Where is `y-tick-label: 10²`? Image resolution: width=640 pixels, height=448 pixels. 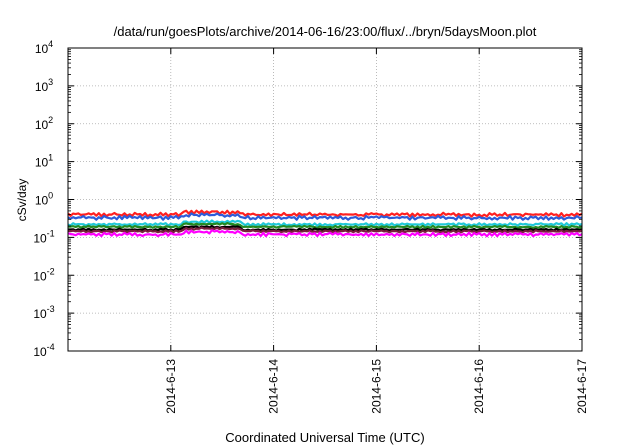
y-tick-label: 10² is located at coordinates (44, 123).